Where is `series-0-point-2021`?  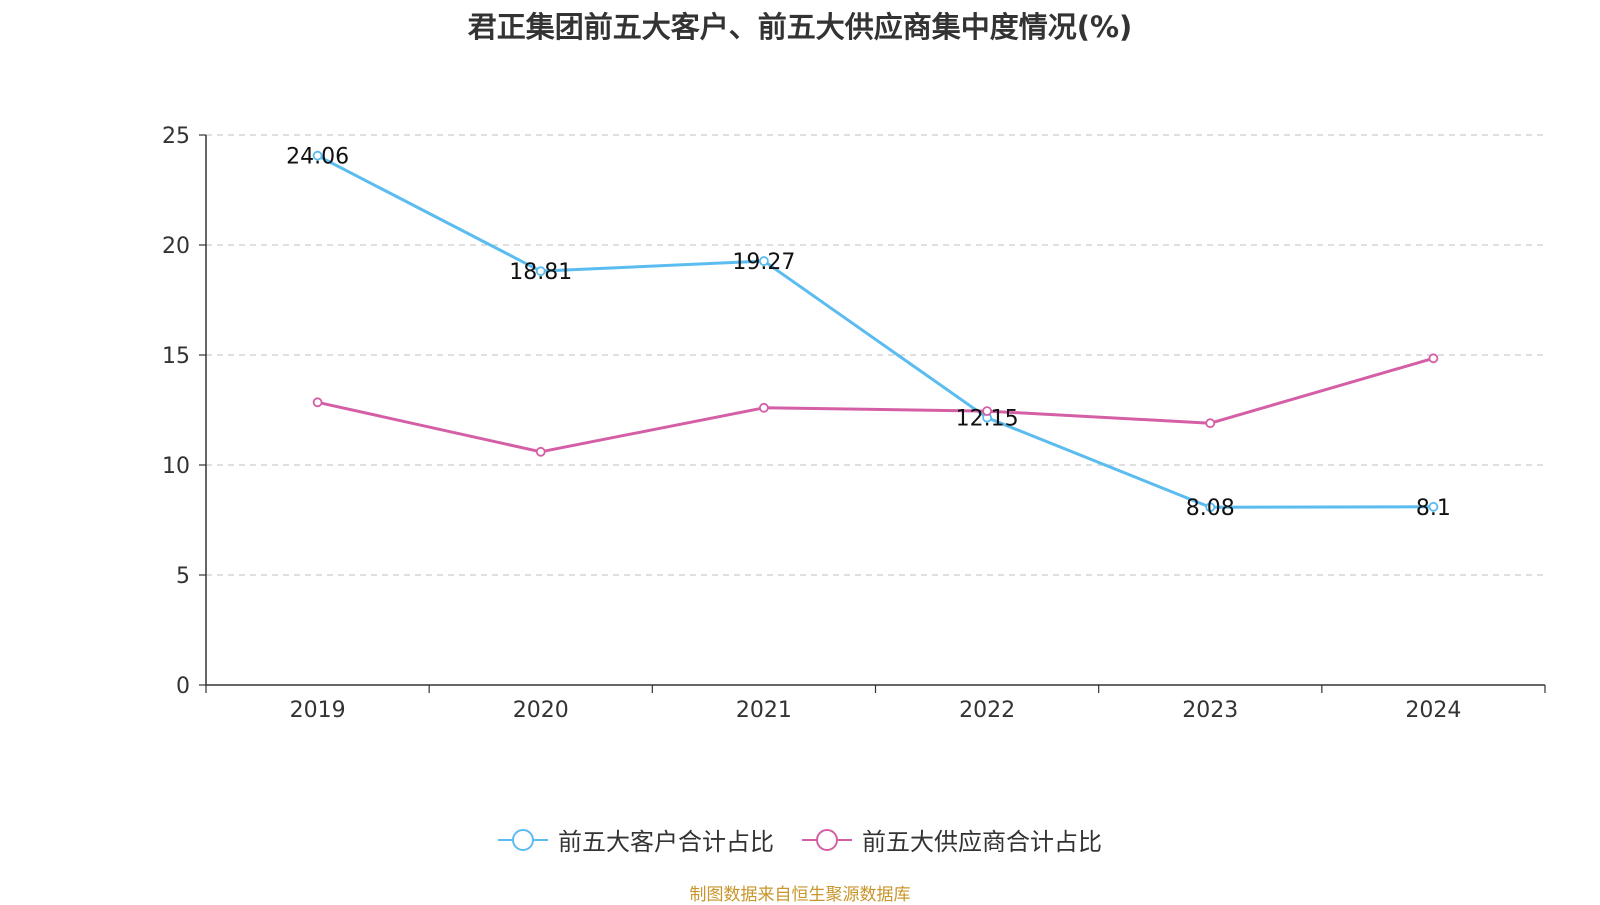
series-0-point-2021 is located at coordinates (764, 261).